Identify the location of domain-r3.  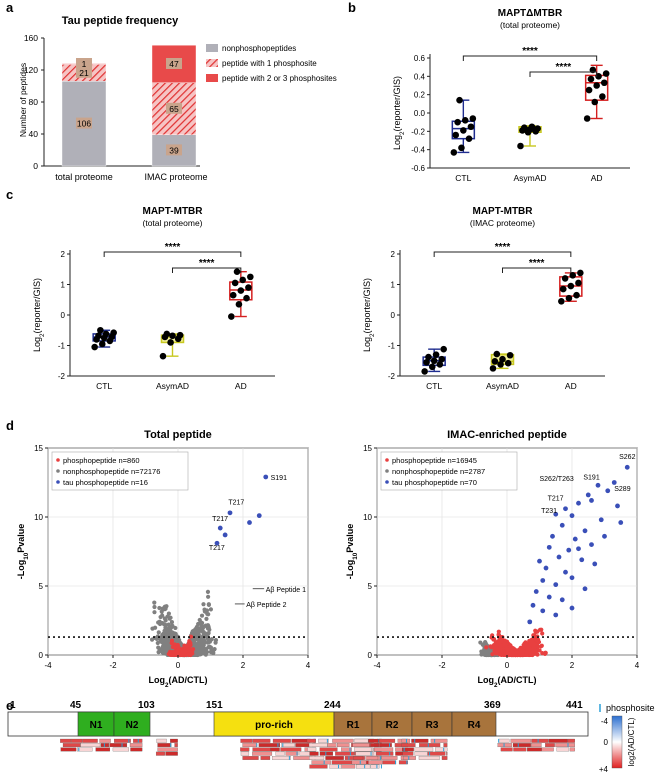
(432, 724).